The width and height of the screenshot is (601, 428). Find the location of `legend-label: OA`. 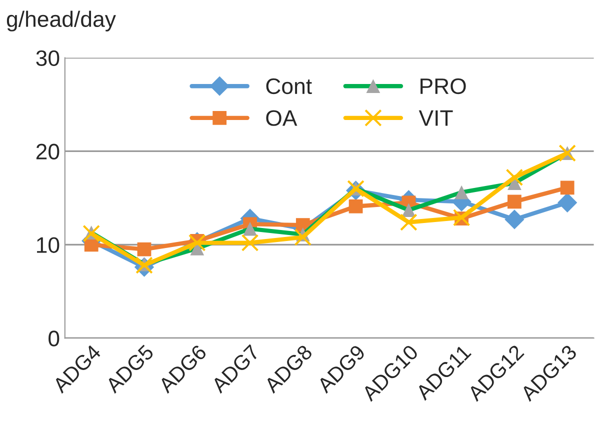

legend-label: OA is located at coordinates (282, 118).